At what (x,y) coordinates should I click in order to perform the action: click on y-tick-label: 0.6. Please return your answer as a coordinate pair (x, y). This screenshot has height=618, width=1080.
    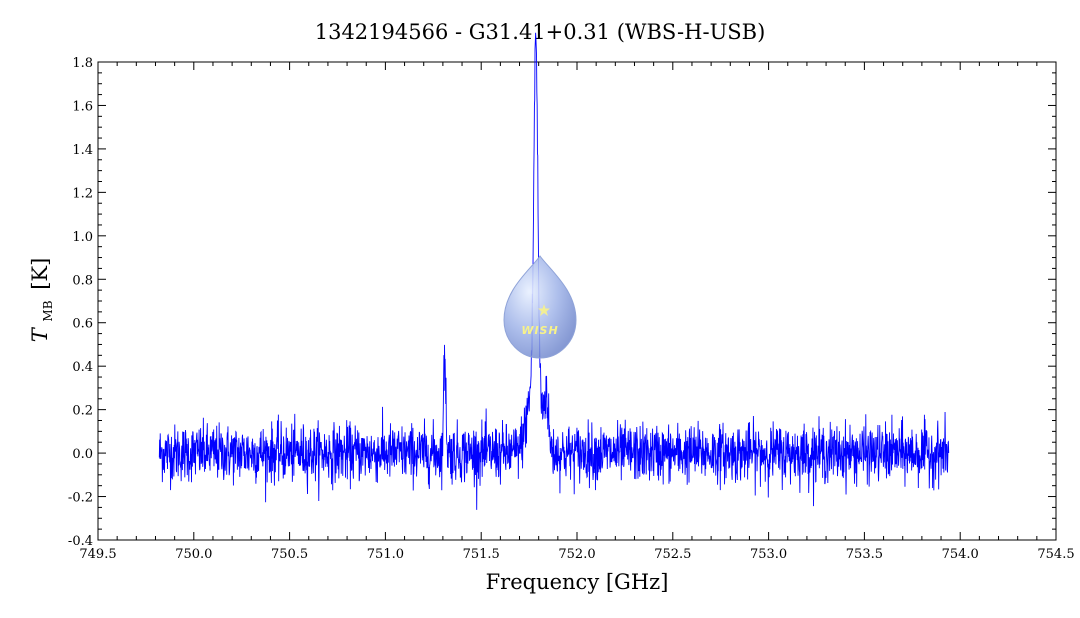
    Looking at the image, I should click on (82, 324).